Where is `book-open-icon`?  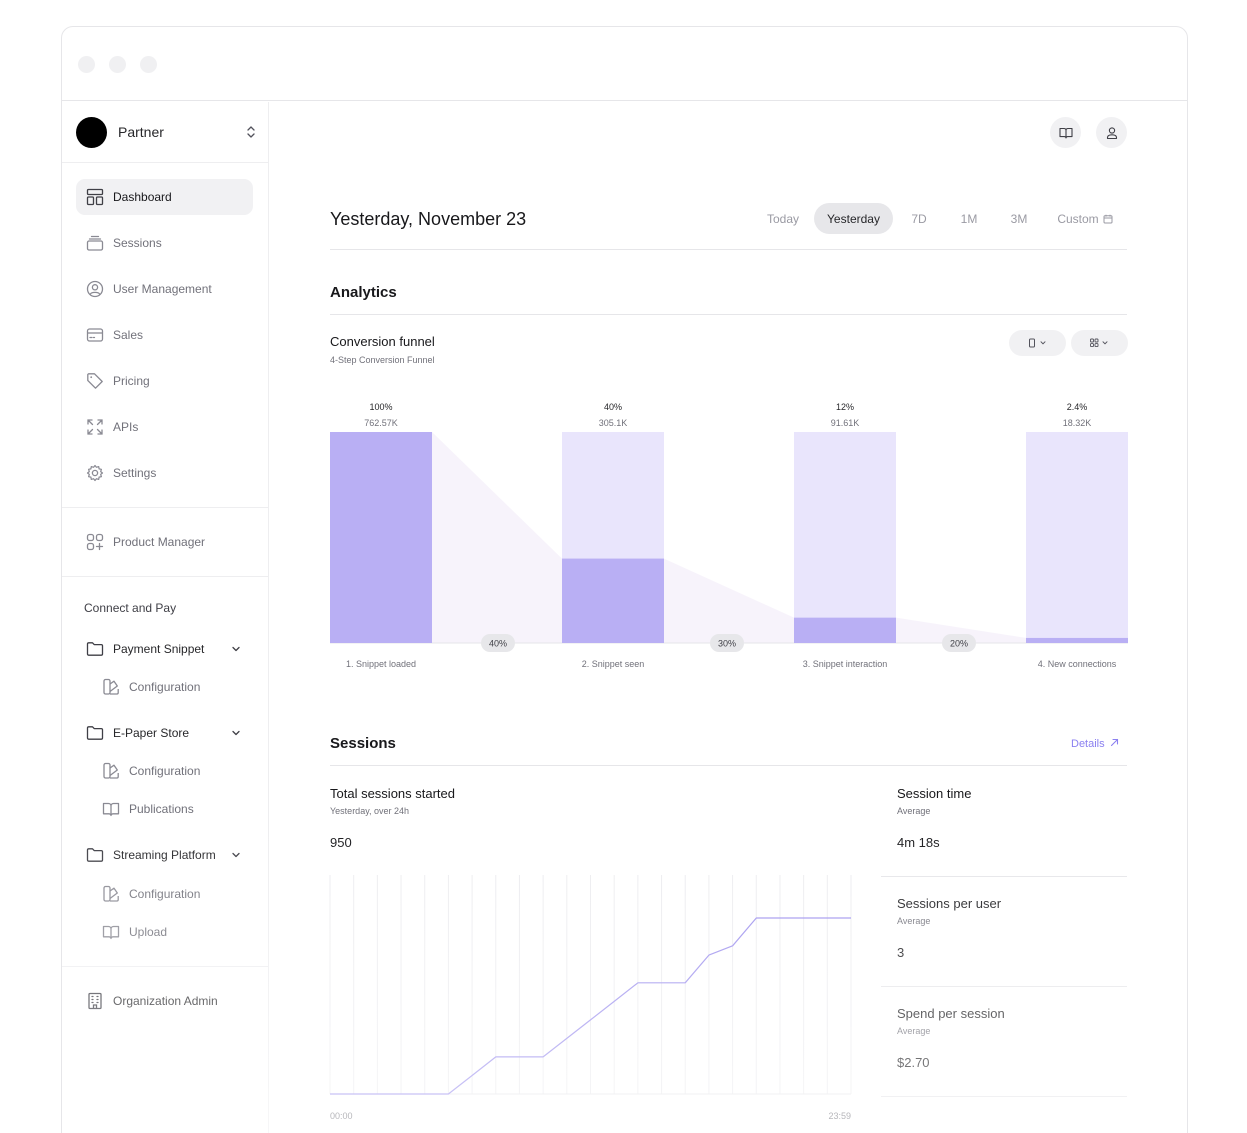 book-open-icon is located at coordinates (1065, 133).